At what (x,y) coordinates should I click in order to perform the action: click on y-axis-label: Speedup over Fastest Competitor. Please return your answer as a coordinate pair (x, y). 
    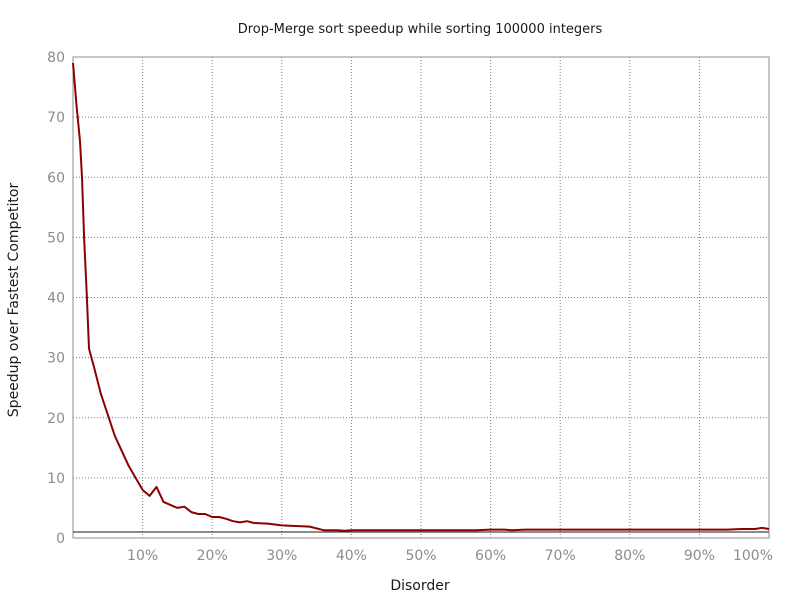
    Looking at the image, I should click on (14, 300).